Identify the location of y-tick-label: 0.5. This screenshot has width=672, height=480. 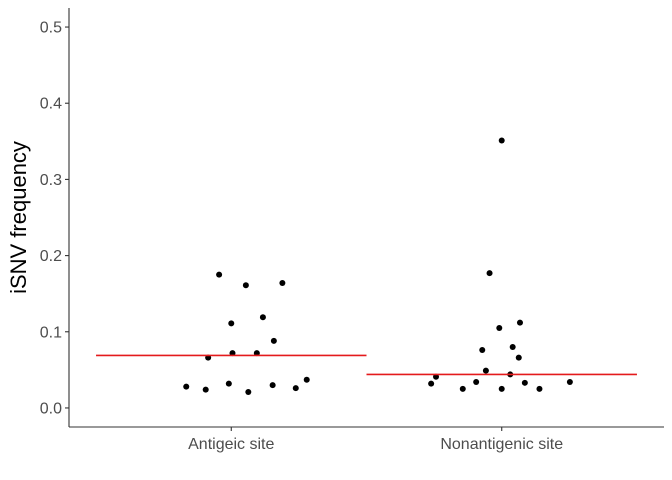
(51, 28).